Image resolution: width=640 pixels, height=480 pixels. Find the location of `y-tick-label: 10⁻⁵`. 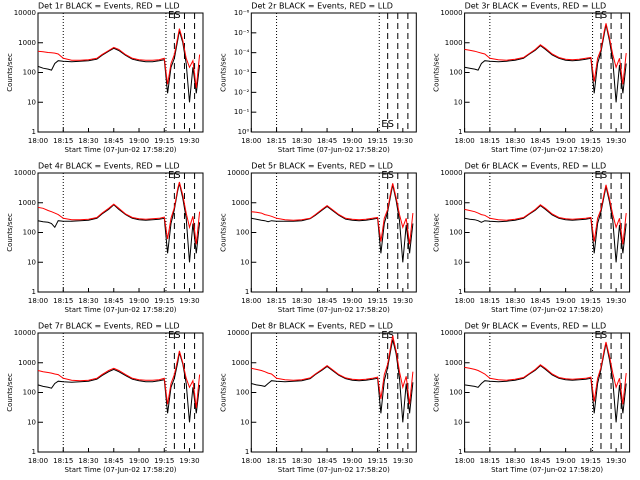

y-tick-label: 10⁻⁵ is located at coordinates (242, 33).